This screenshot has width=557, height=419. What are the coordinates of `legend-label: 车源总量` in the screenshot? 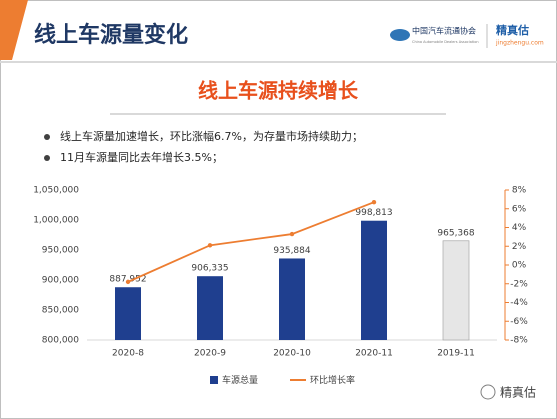 It's located at (240, 380).